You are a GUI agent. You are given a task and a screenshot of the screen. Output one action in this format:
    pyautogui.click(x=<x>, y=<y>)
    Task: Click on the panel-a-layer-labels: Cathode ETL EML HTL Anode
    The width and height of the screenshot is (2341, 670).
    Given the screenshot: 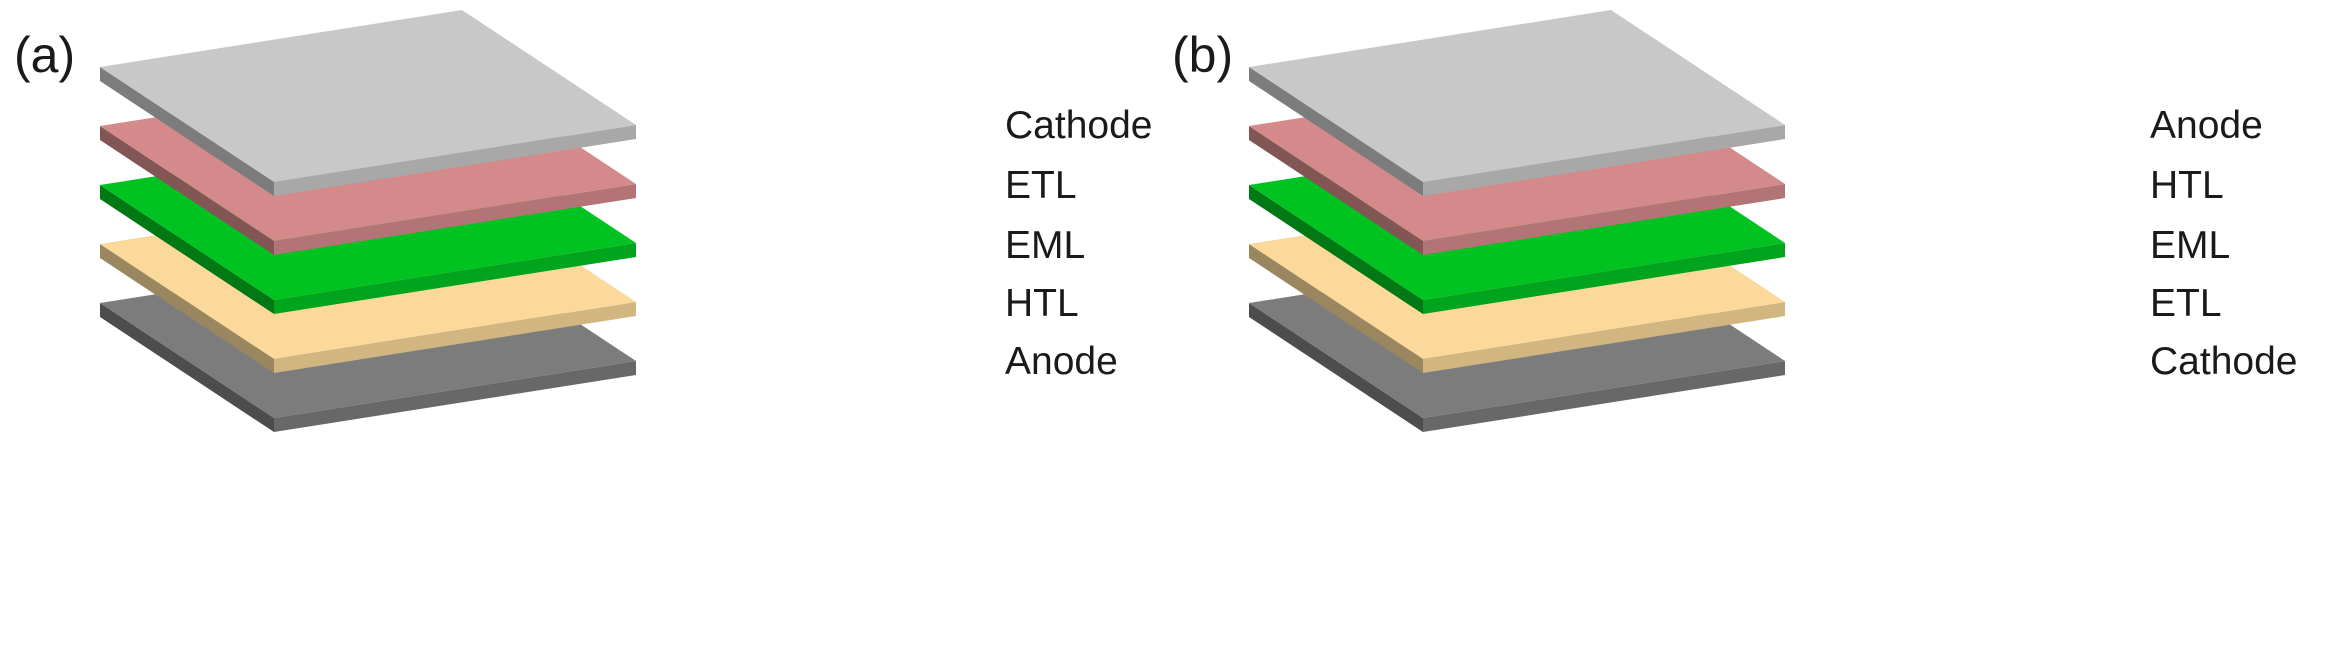 What is the action you would take?
    pyautogui.click(x=1078, y=243)
    